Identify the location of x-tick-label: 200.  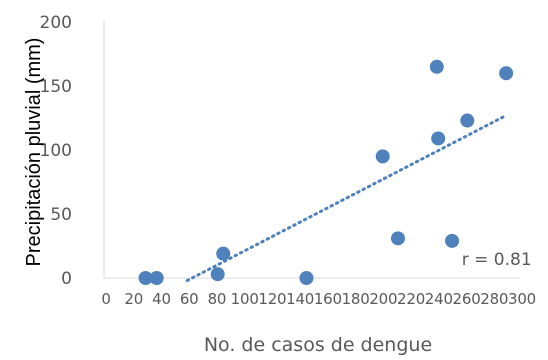
(383, 299).